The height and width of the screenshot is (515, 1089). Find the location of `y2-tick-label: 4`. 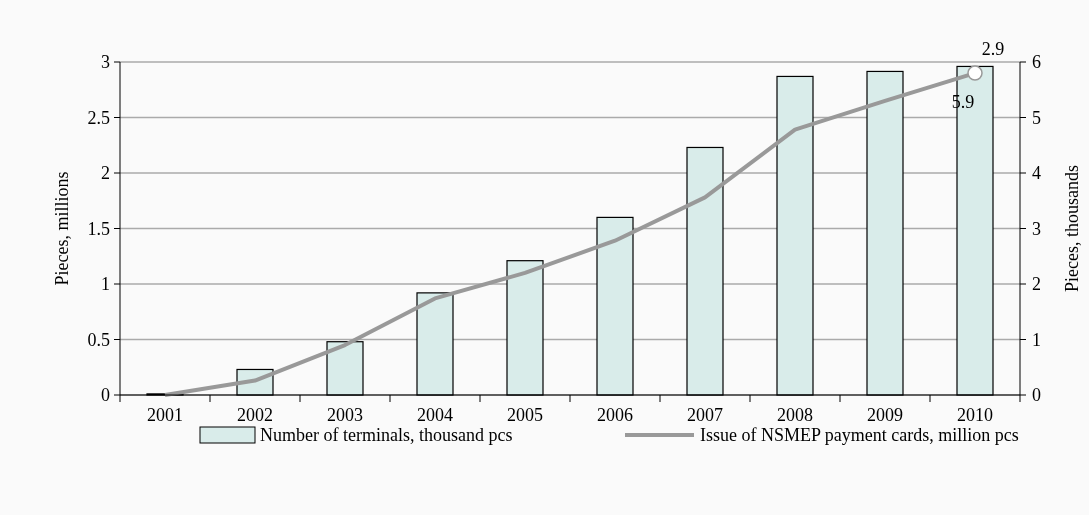

y2-tick-label: 4 is located at coordinates (1036, 173).